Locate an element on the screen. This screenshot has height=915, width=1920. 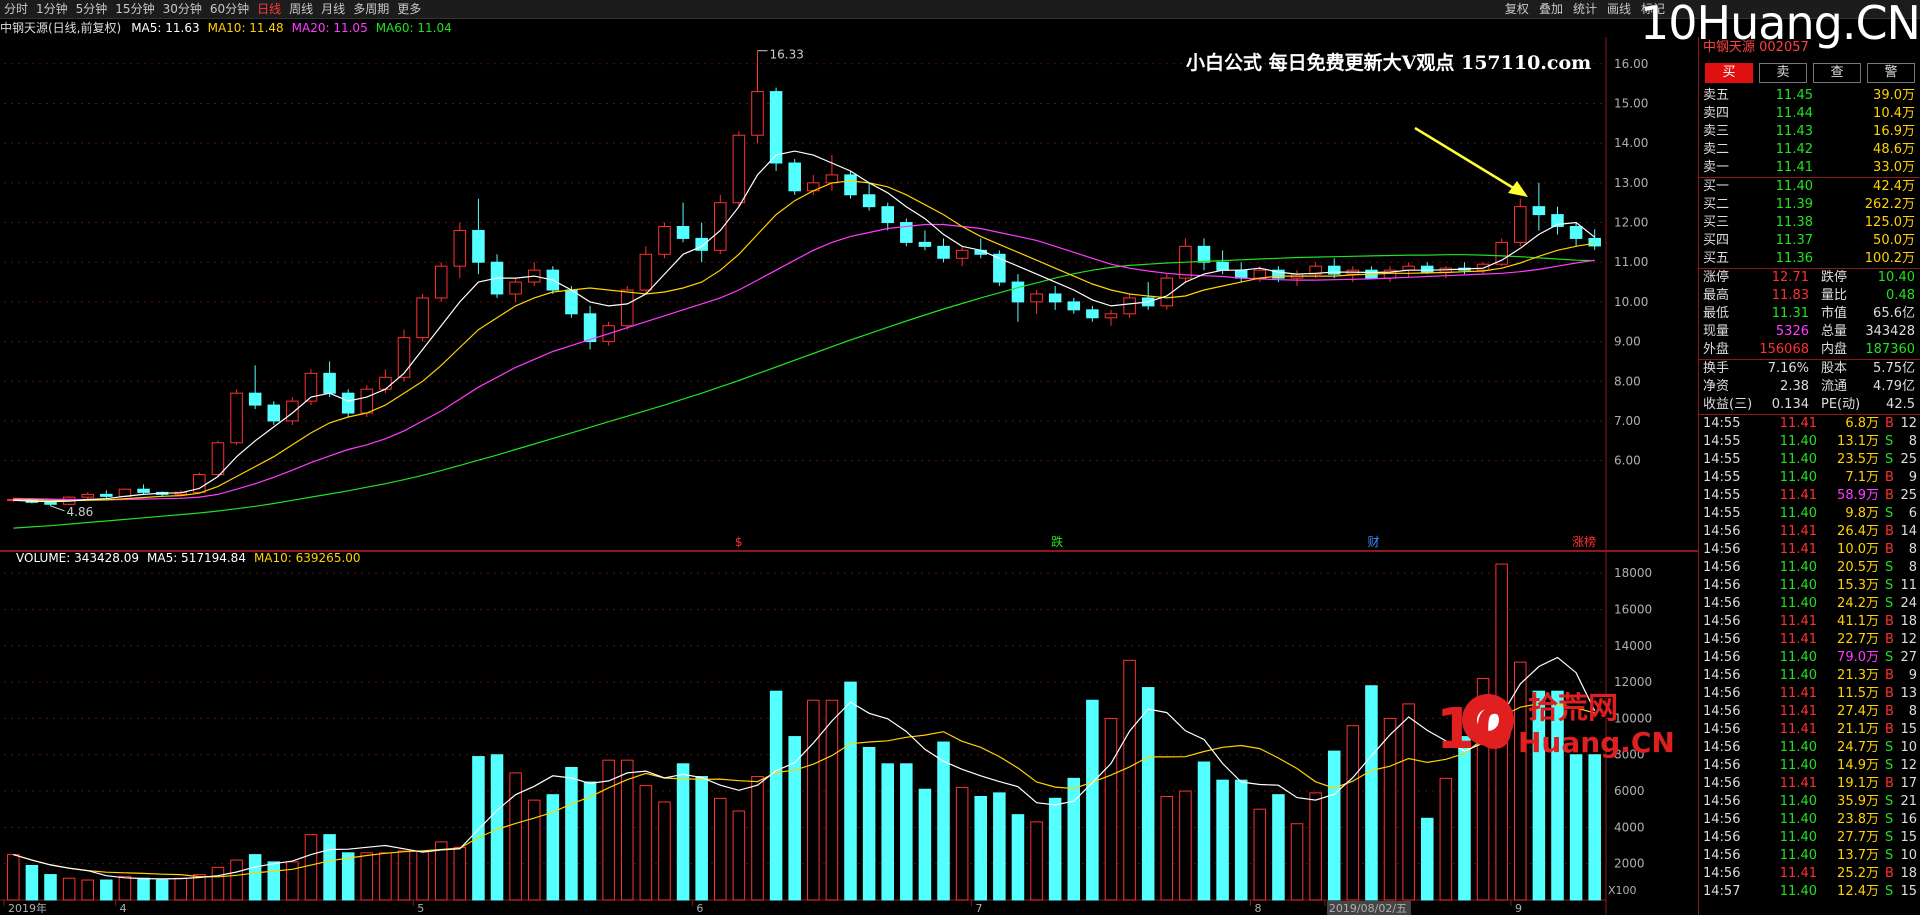
tick-row: 14:56 11.41 19.1万 B 17 is located at coordinates (1809, 784).